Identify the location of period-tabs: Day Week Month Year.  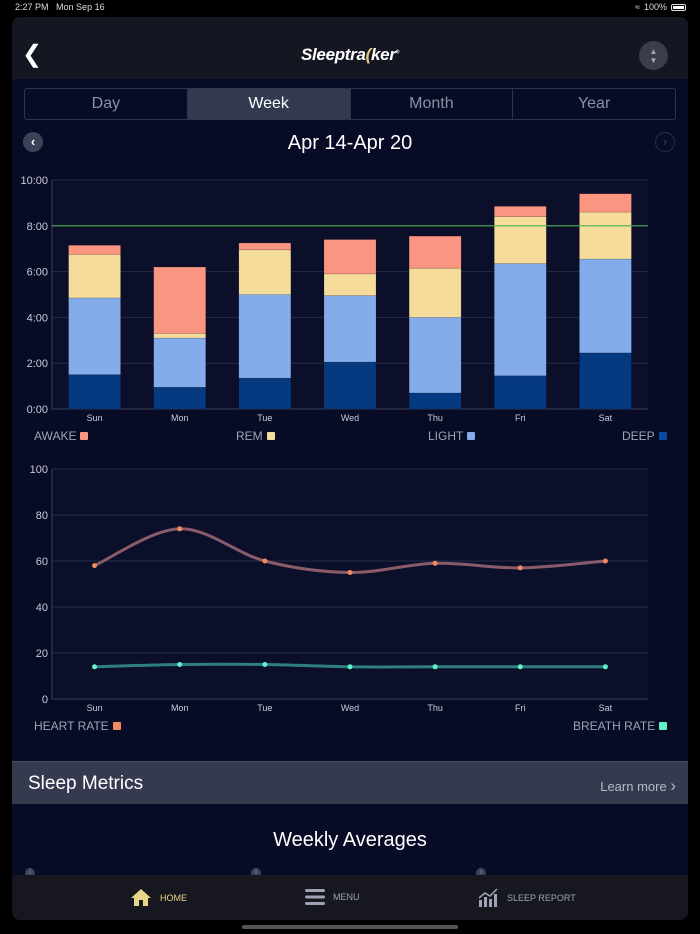
(350, 104).